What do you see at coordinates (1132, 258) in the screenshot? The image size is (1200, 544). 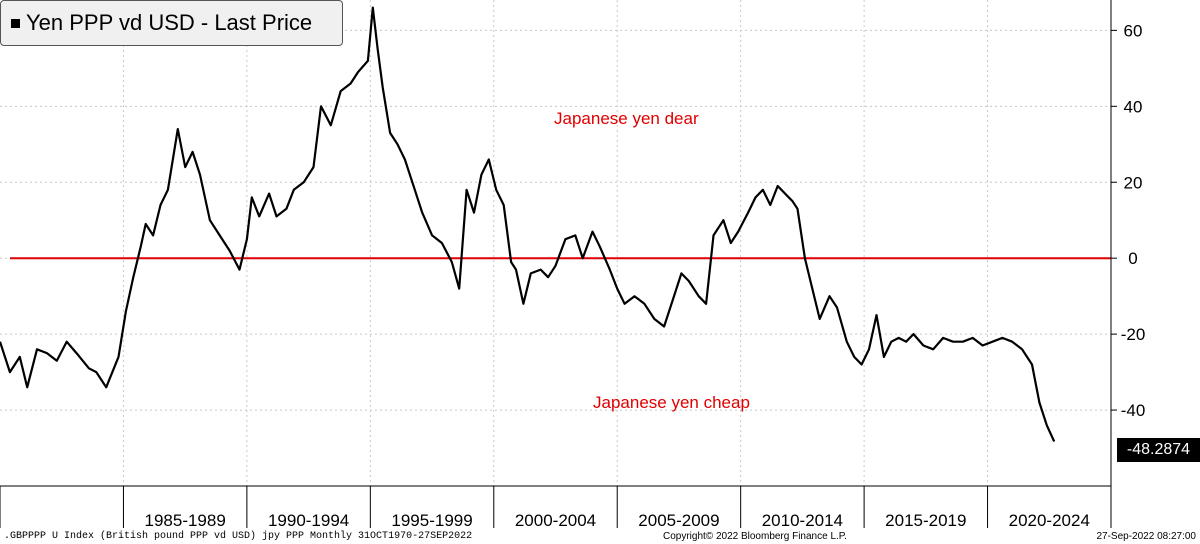 I see `y-tick-label: 0` at bounding box center [1132, 258].